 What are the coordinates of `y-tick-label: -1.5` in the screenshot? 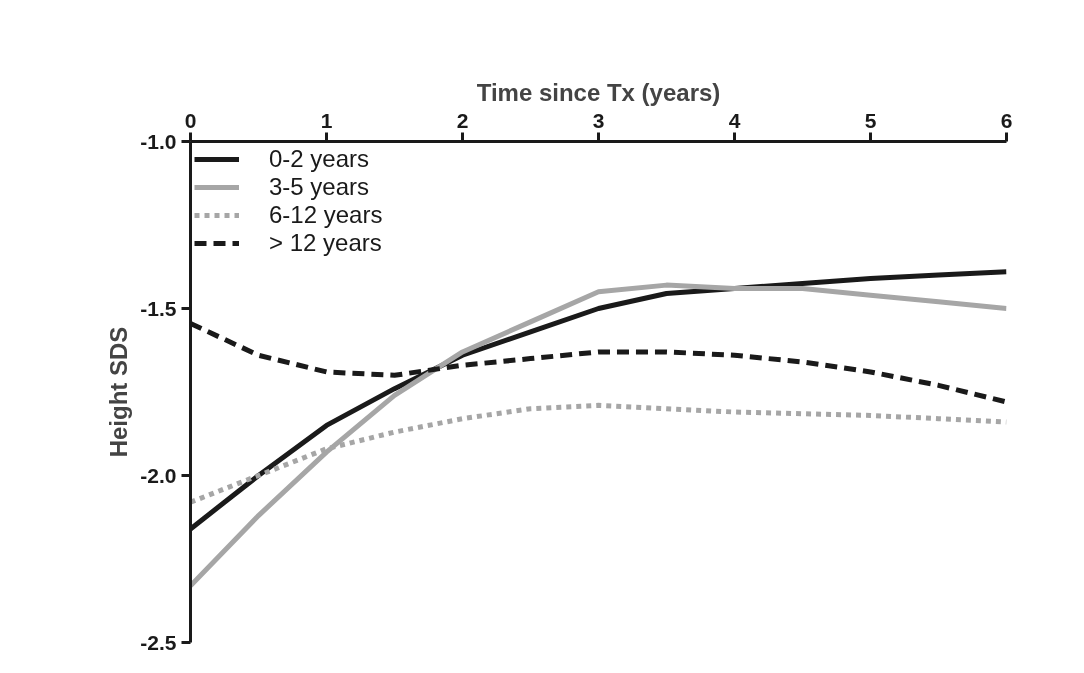 It's located at (158, 308).